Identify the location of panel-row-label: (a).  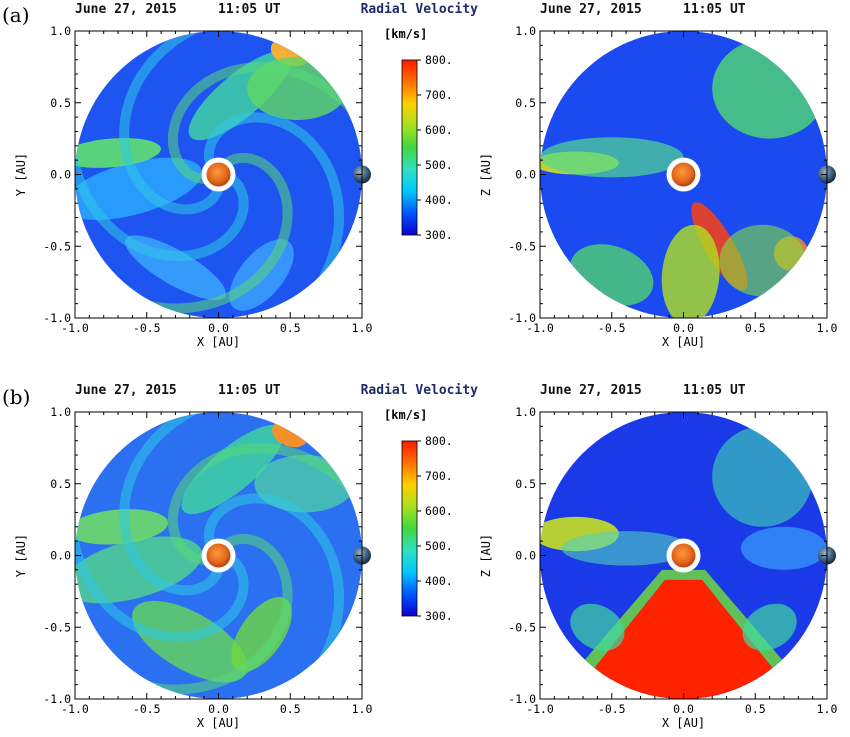
(16, 15).